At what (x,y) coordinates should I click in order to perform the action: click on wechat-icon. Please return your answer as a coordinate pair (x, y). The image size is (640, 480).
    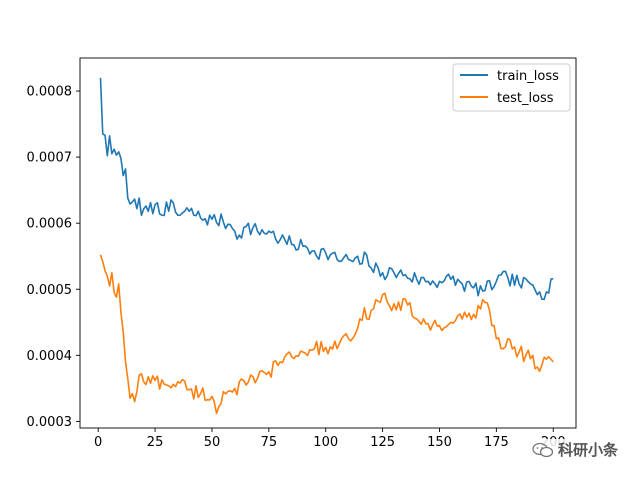
    Looking at the image, I should click on (543, 449).